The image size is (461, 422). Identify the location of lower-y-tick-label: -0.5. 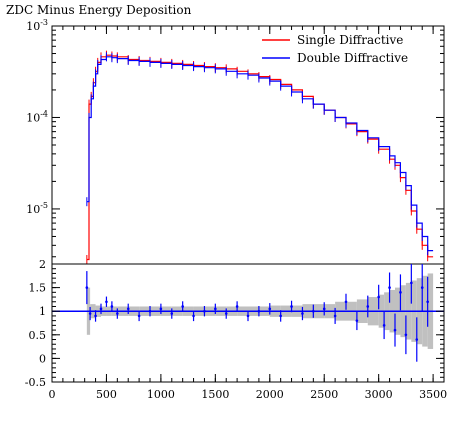
(35, 382).